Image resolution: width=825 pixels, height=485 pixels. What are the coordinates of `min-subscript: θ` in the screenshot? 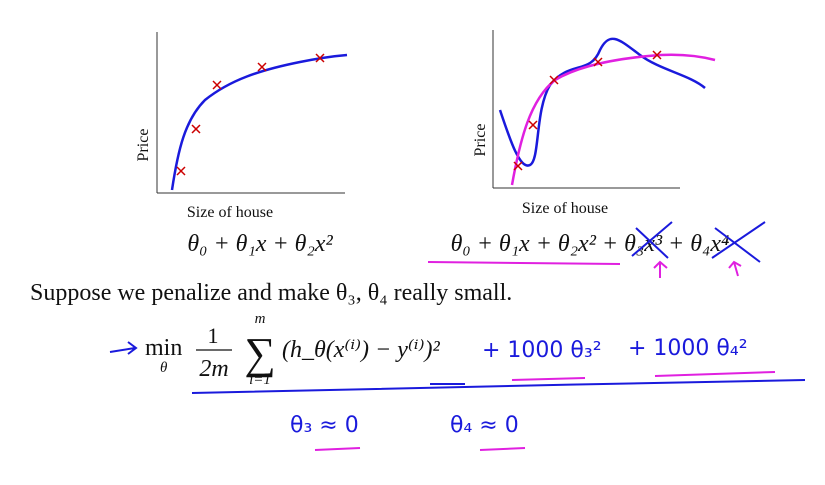 It's located at (164, 368).